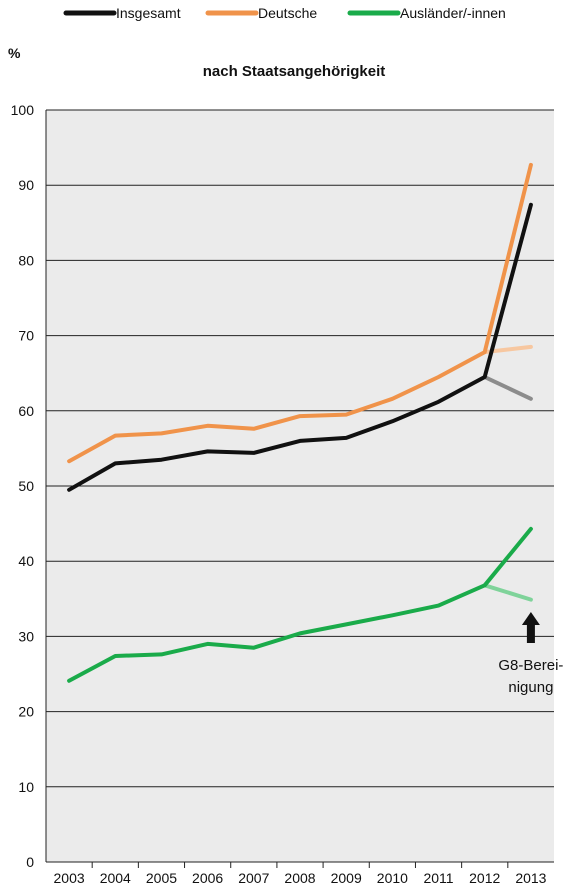 The height and width of the screenshot is (896, 566). Describe the element at coordinates (530, 878) in the screenshot. I see `x-tick-label-2013: 2013` at that location.